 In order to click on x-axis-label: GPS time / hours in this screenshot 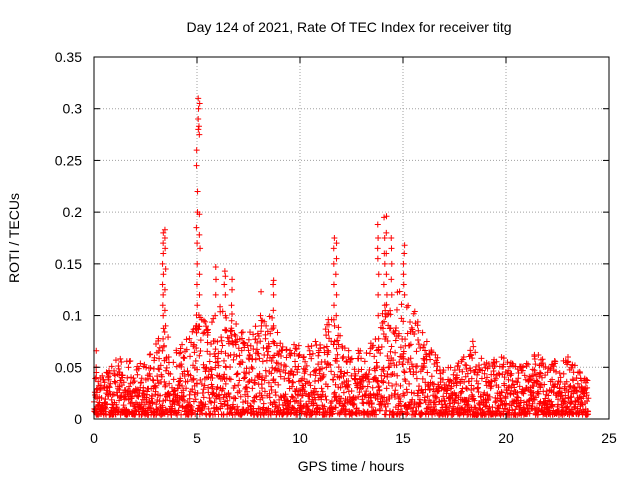, I will do `click(351, 466)`.